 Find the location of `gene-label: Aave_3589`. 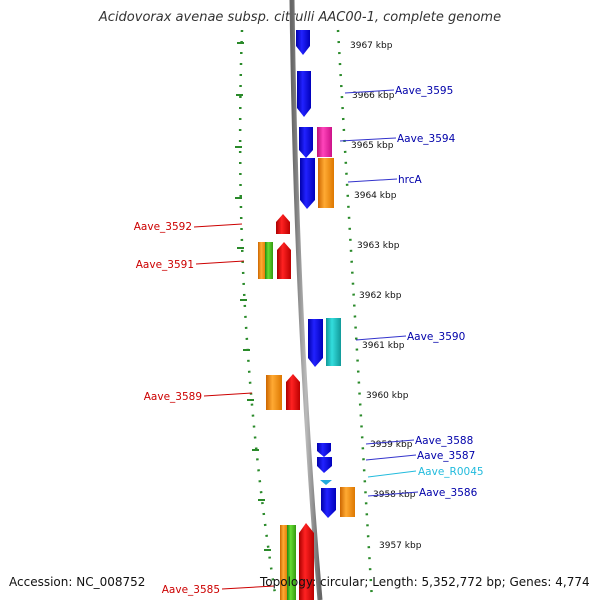

gene-label: Aave_3589 is located at coordinates (173, 397).